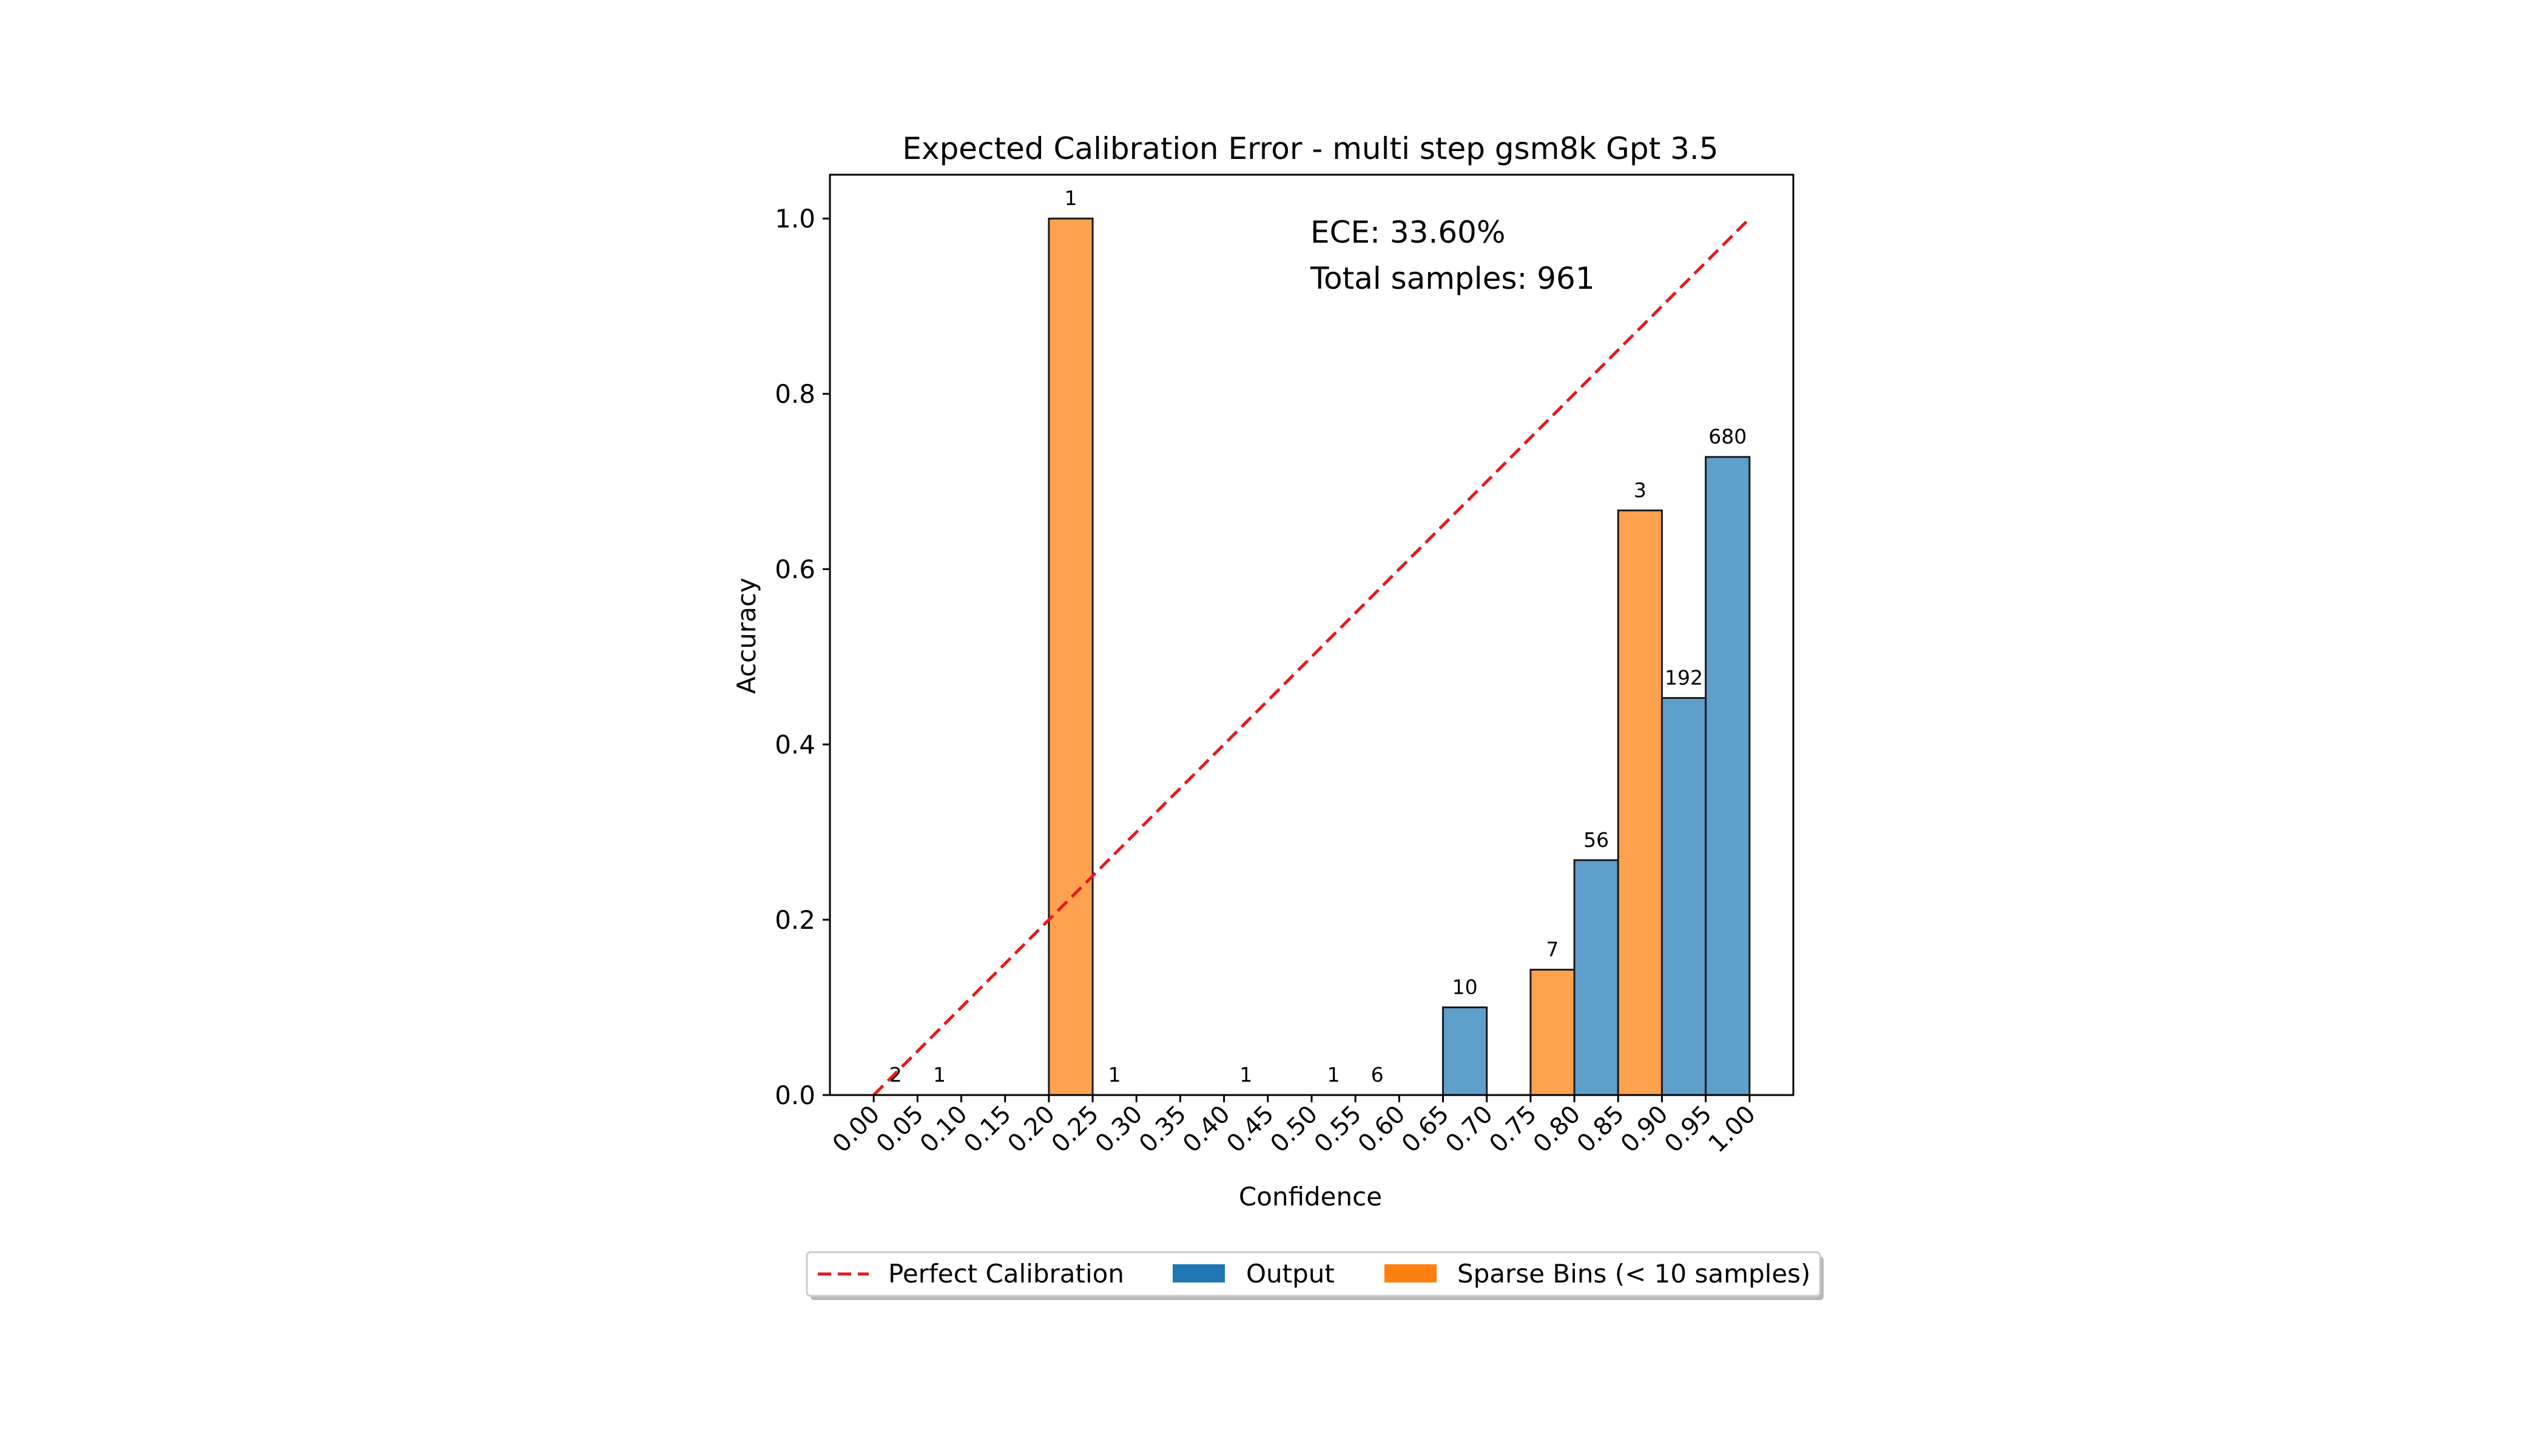  I want to click on y-axis-label: Accuracy, so click(746, 636).